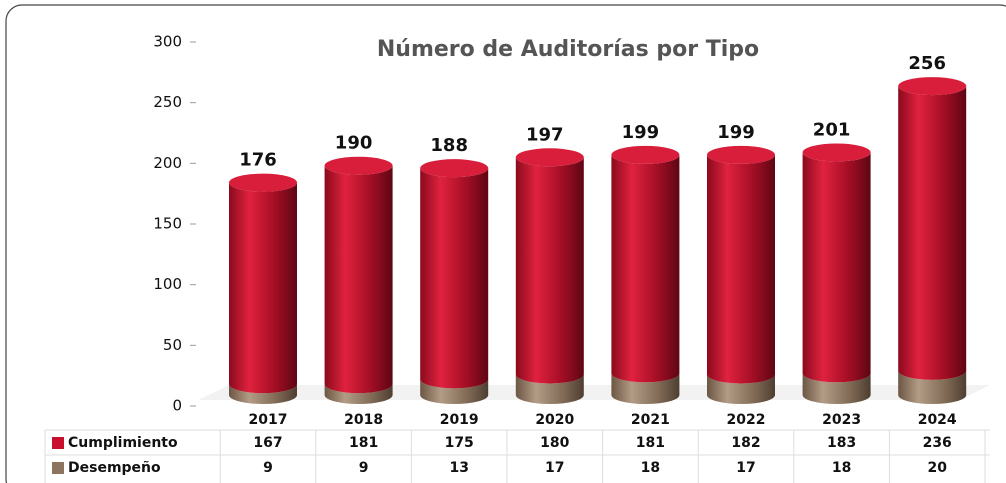  What do you see at coordinates (114, 468) in the screenshot?
I see `legend-label: Desempeño` at bounding box center [114, 468].